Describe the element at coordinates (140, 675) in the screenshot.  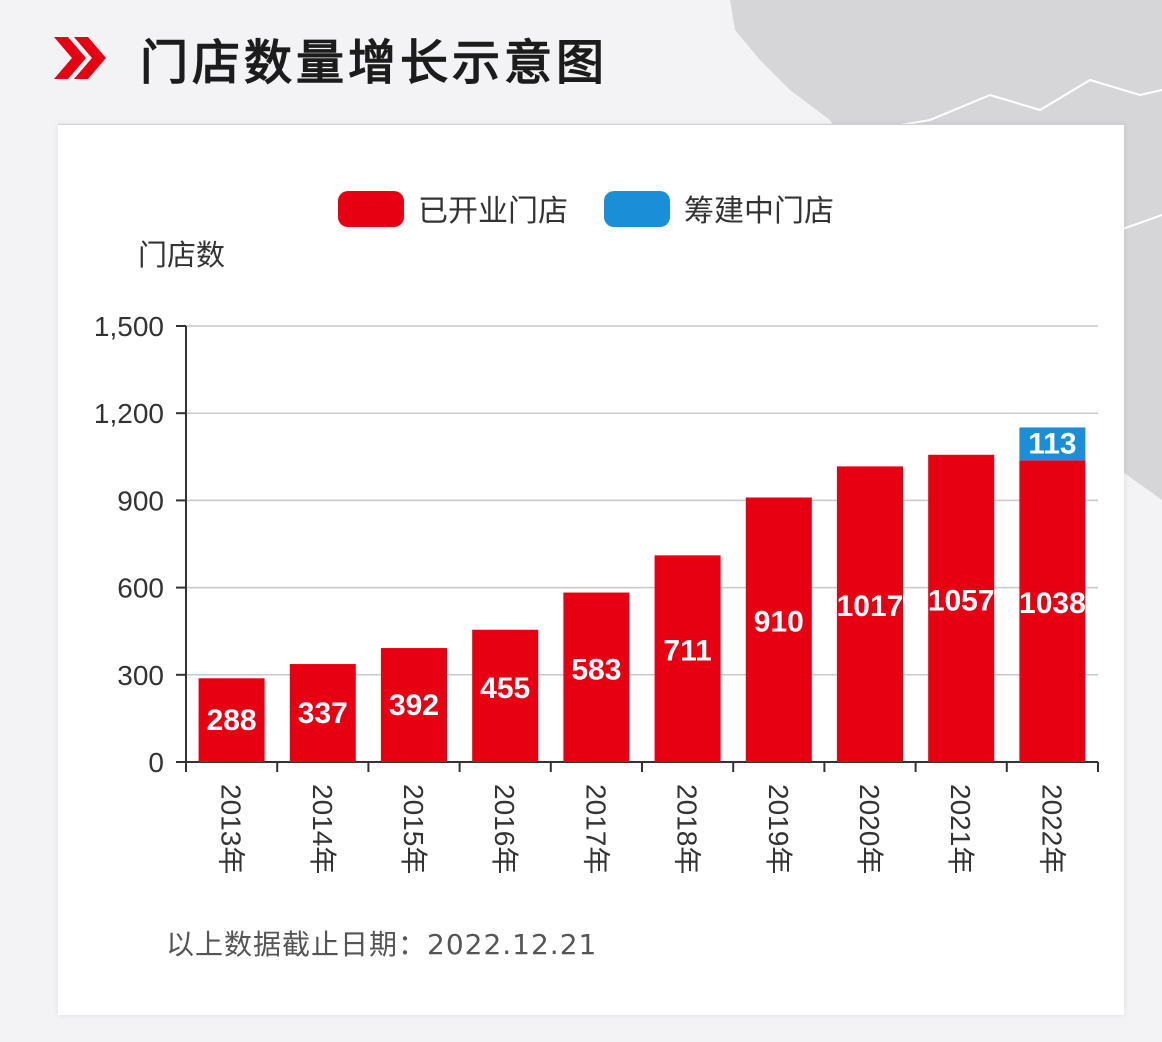
I see `y-tick-label: 300` at that location.